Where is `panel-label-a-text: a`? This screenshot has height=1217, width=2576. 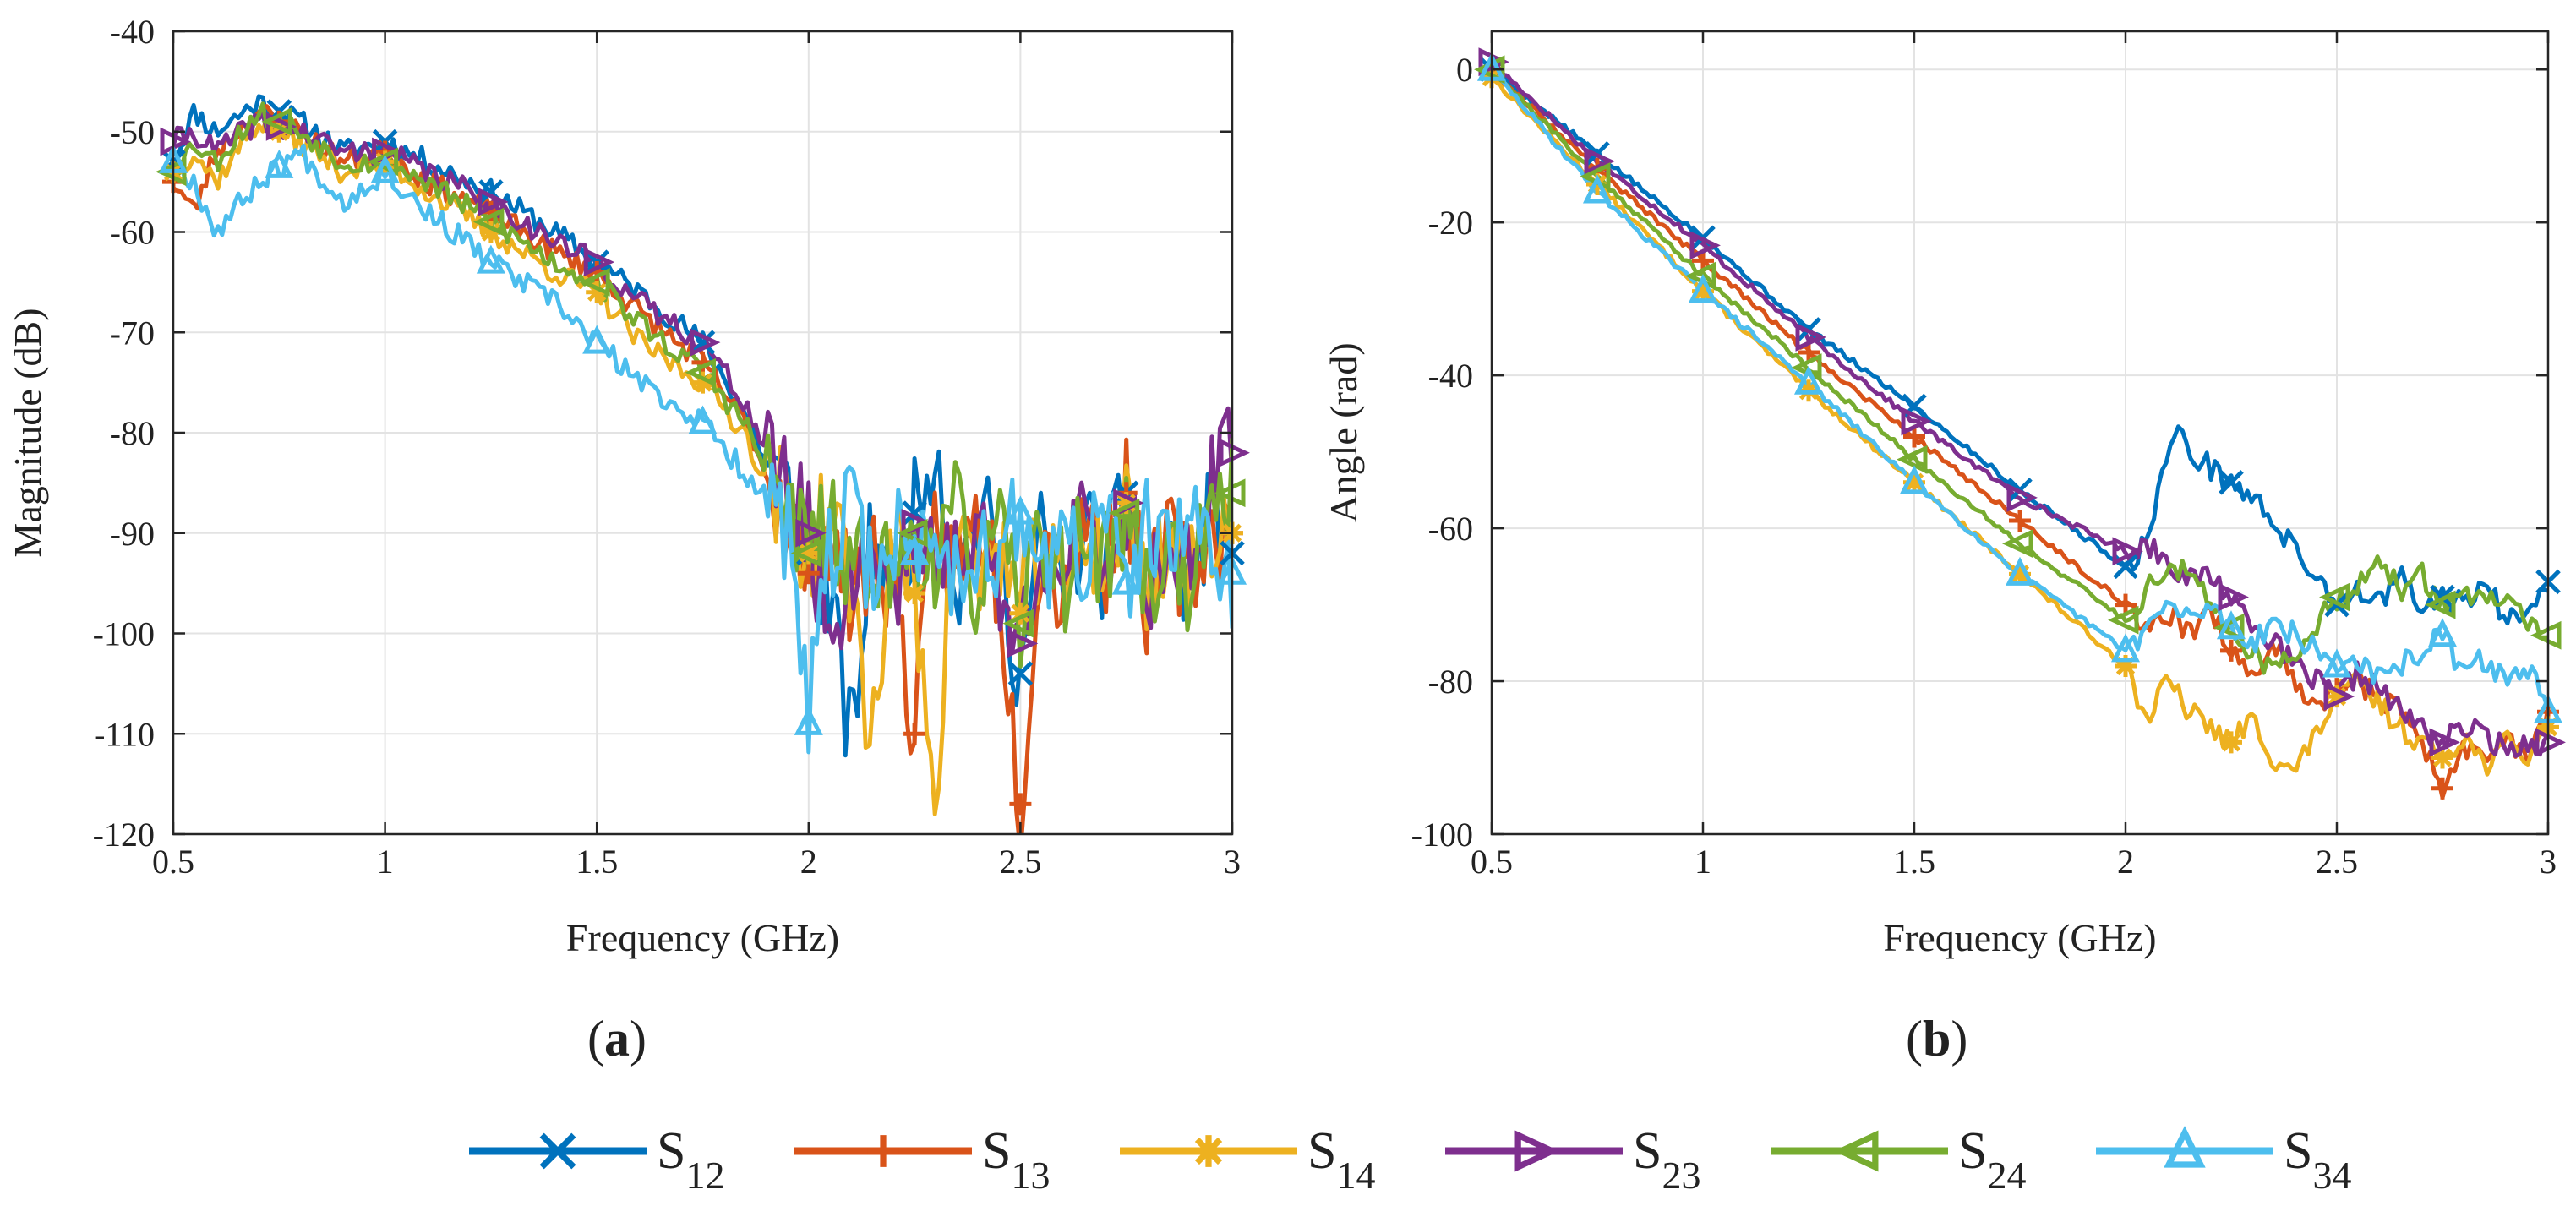 panel-label-a-text: a is located at coordinates (616, 1039).